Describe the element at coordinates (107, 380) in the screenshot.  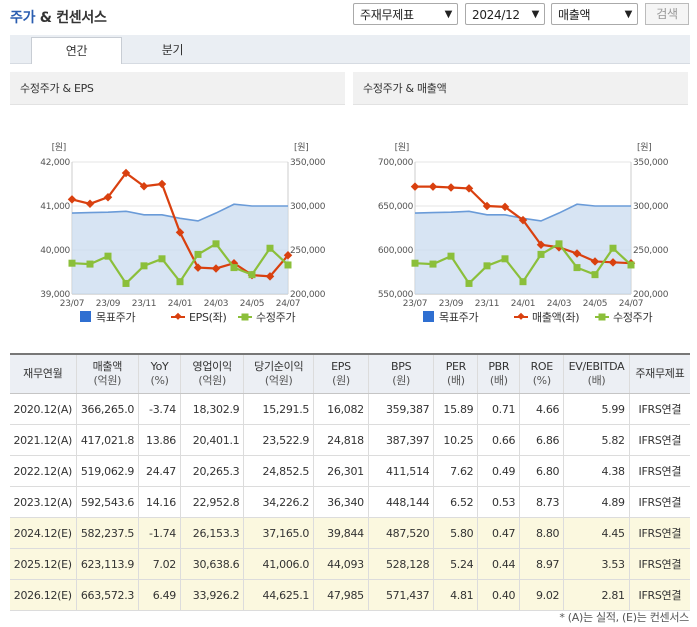
I see `column-header-unit: (억원)` at that location.